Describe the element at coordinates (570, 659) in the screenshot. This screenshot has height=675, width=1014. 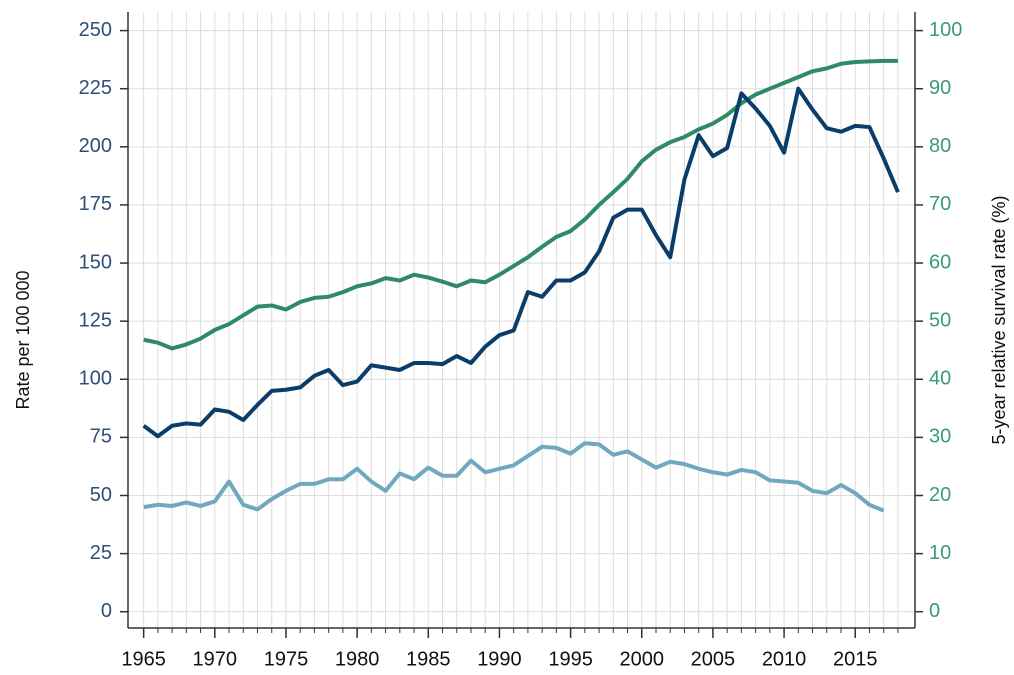
I see `x-tick-label: 1995` at that location.